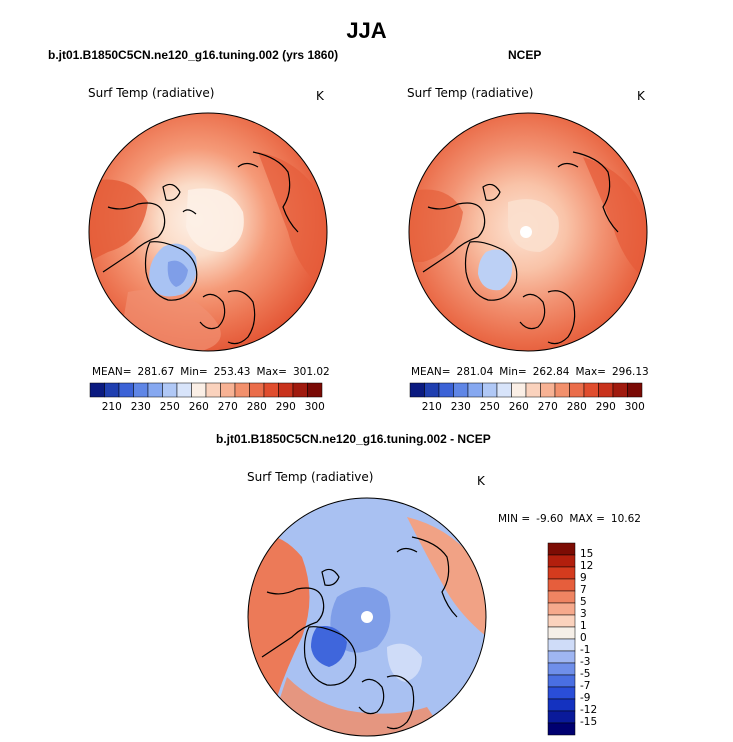 The image size is (733, 742). Describe the element at coordinates (585, 662) in the screenshot. I see `diff-colorbar-tick: -3` at that location.